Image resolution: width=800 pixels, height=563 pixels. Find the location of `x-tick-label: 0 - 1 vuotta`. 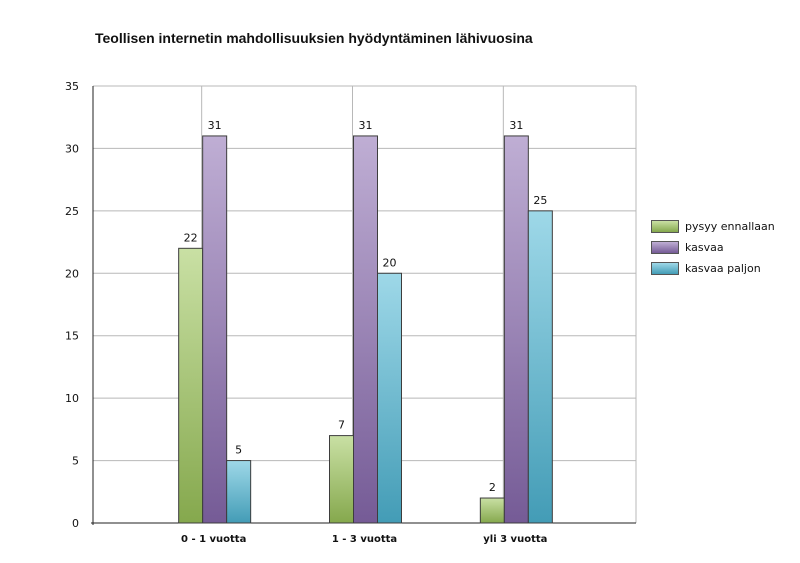

x-tick-label: 0 - 1 vuotta is located at coordinates (213, 539).